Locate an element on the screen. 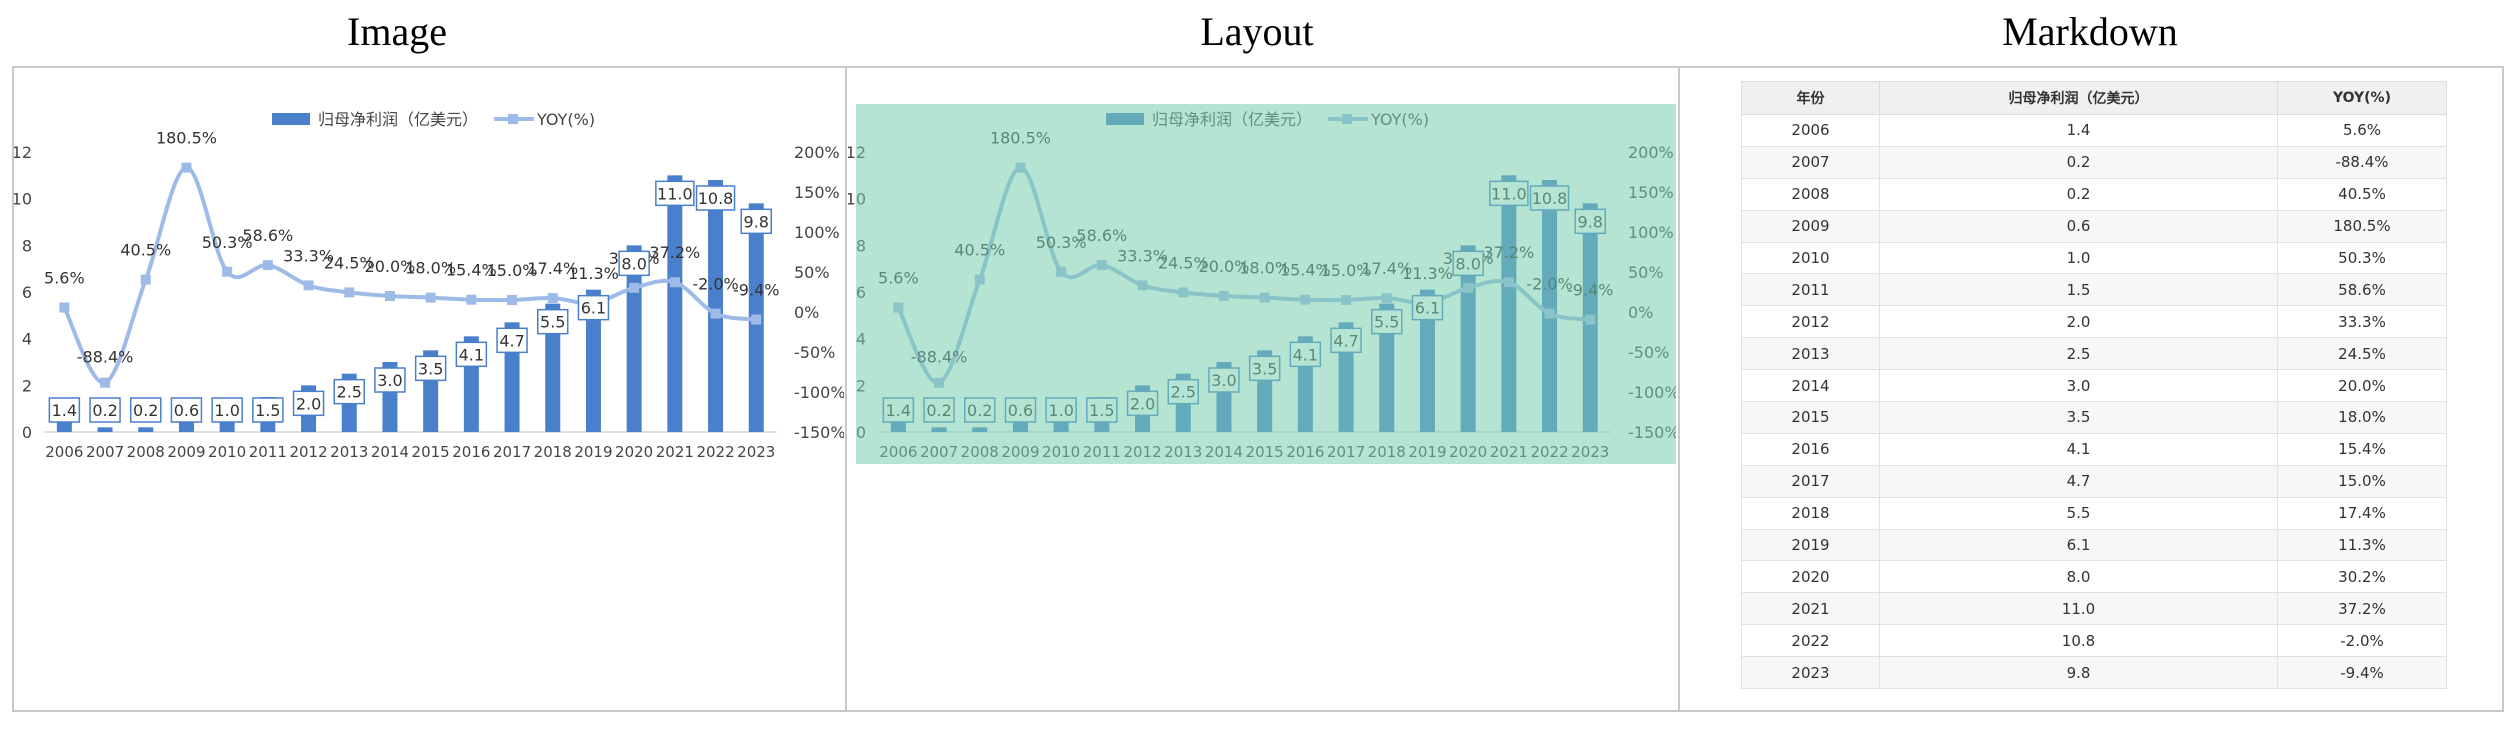 The width and height of the screenshot is (2520, 730). table-cell: 1.4 is located at coordinates (2078, 130).